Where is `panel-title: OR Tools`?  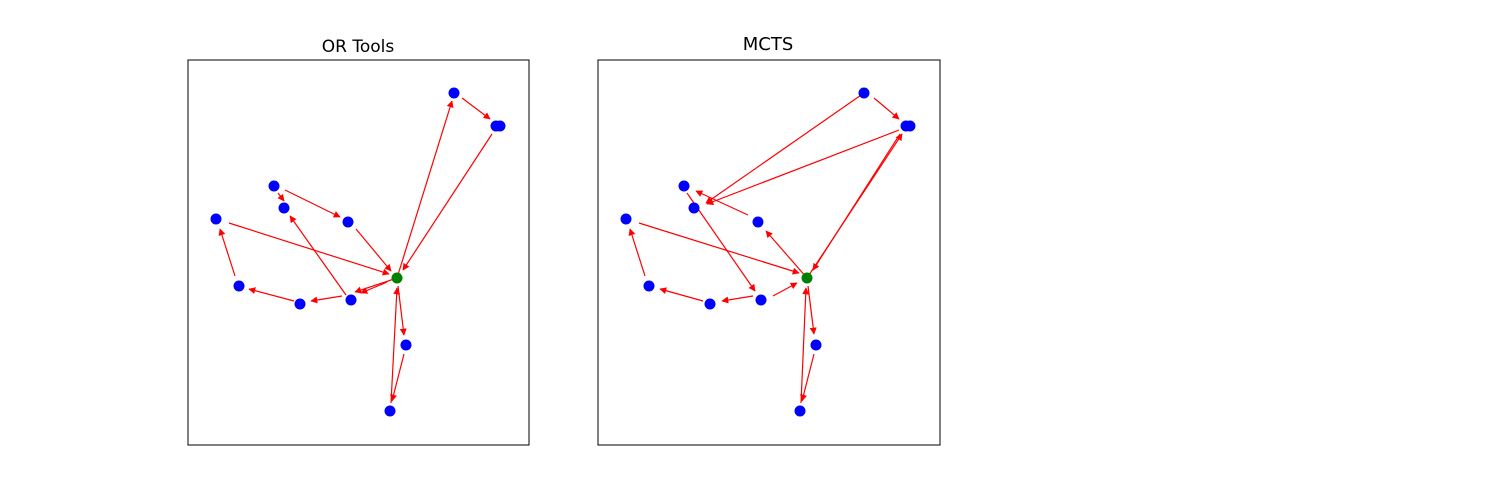 panel-title: OR Tools is located at coordinates (358, 47).